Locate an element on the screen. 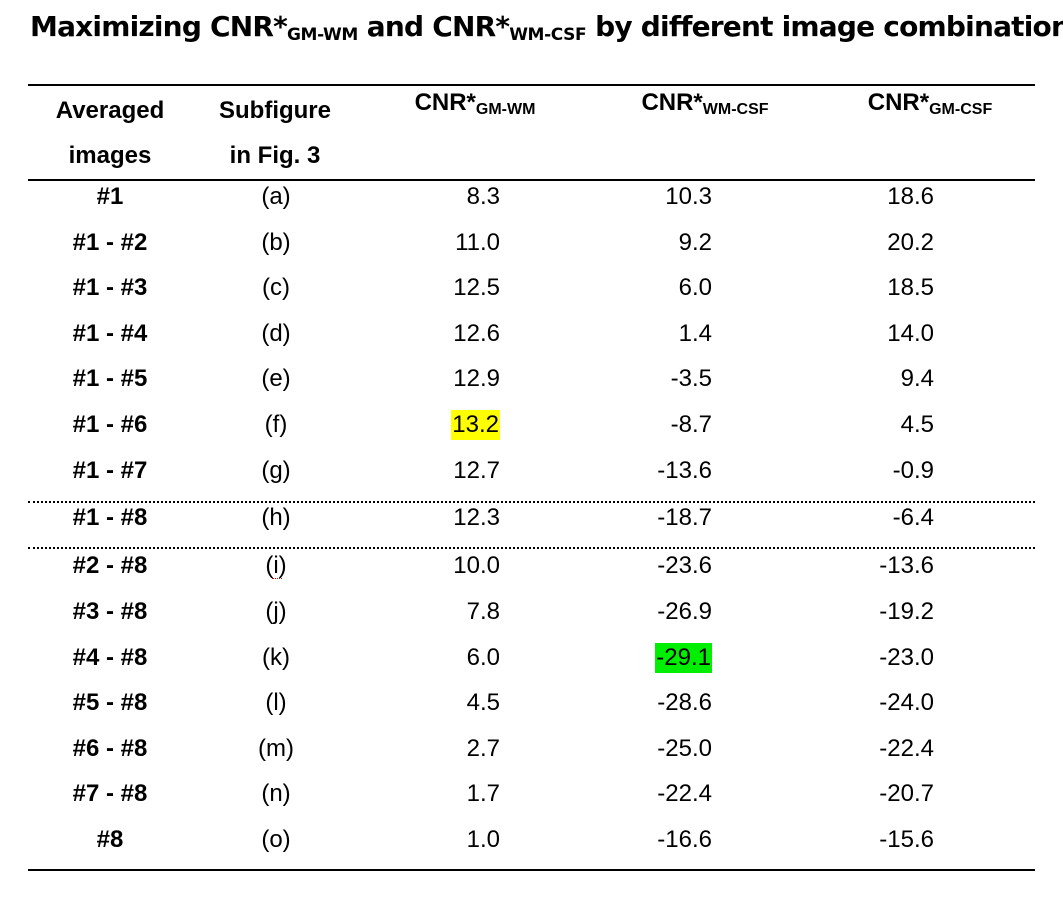 This screenshot has height=901, width=1063. cell-averaged-images: #1 - #4 is located at coordinates (110, 333).